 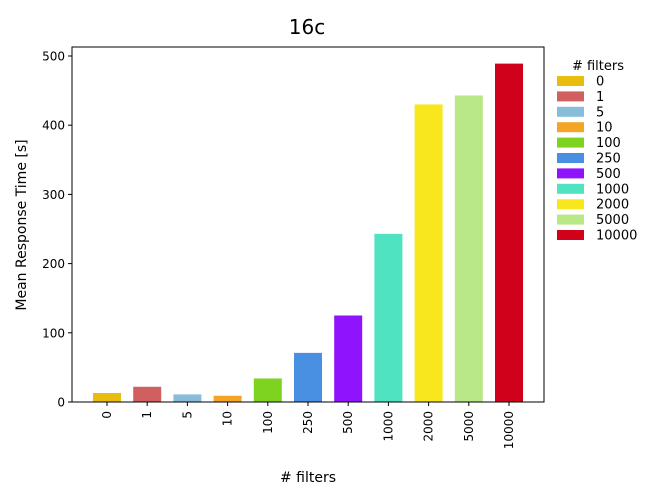 What do you see at coordinates (469, 426) in the screenshot?
I see `x-tick-label-5000: 5000` at bounding box center [469, 426].